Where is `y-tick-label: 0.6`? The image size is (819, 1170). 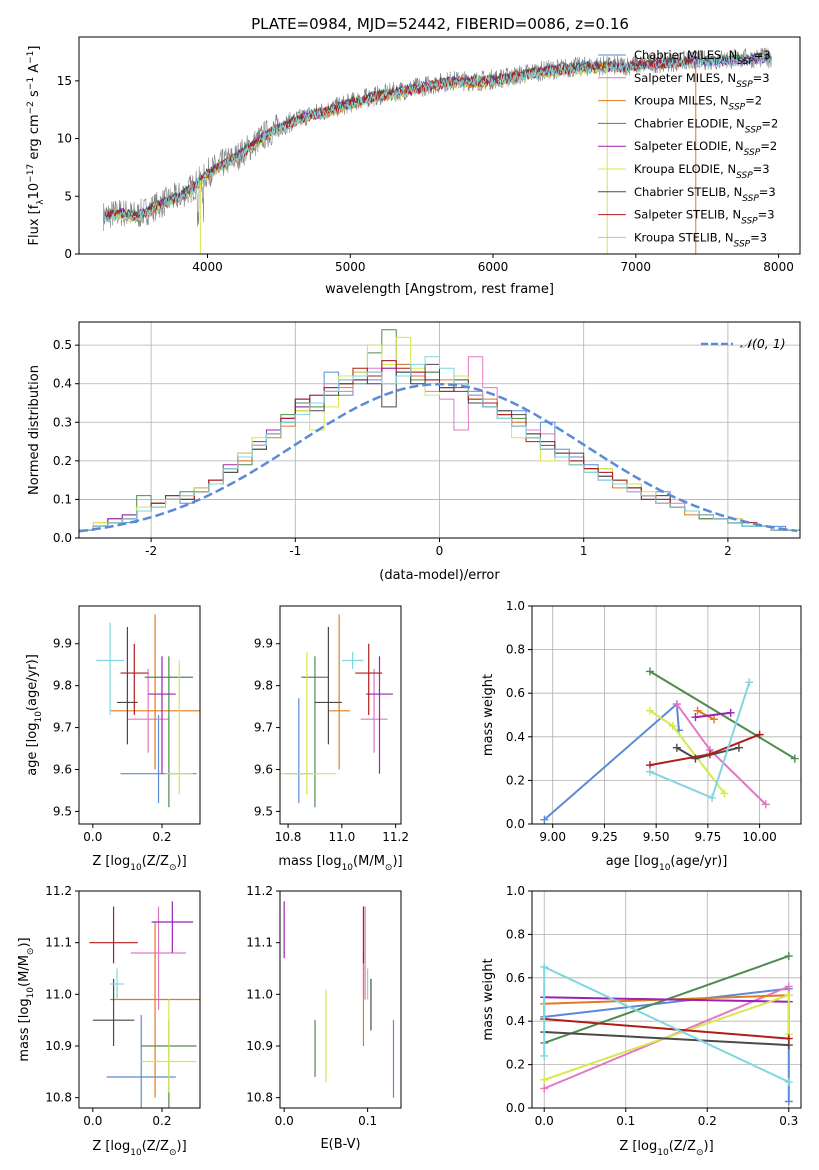
y-tick-label: 0.6 is located at coordinates (515, 693).